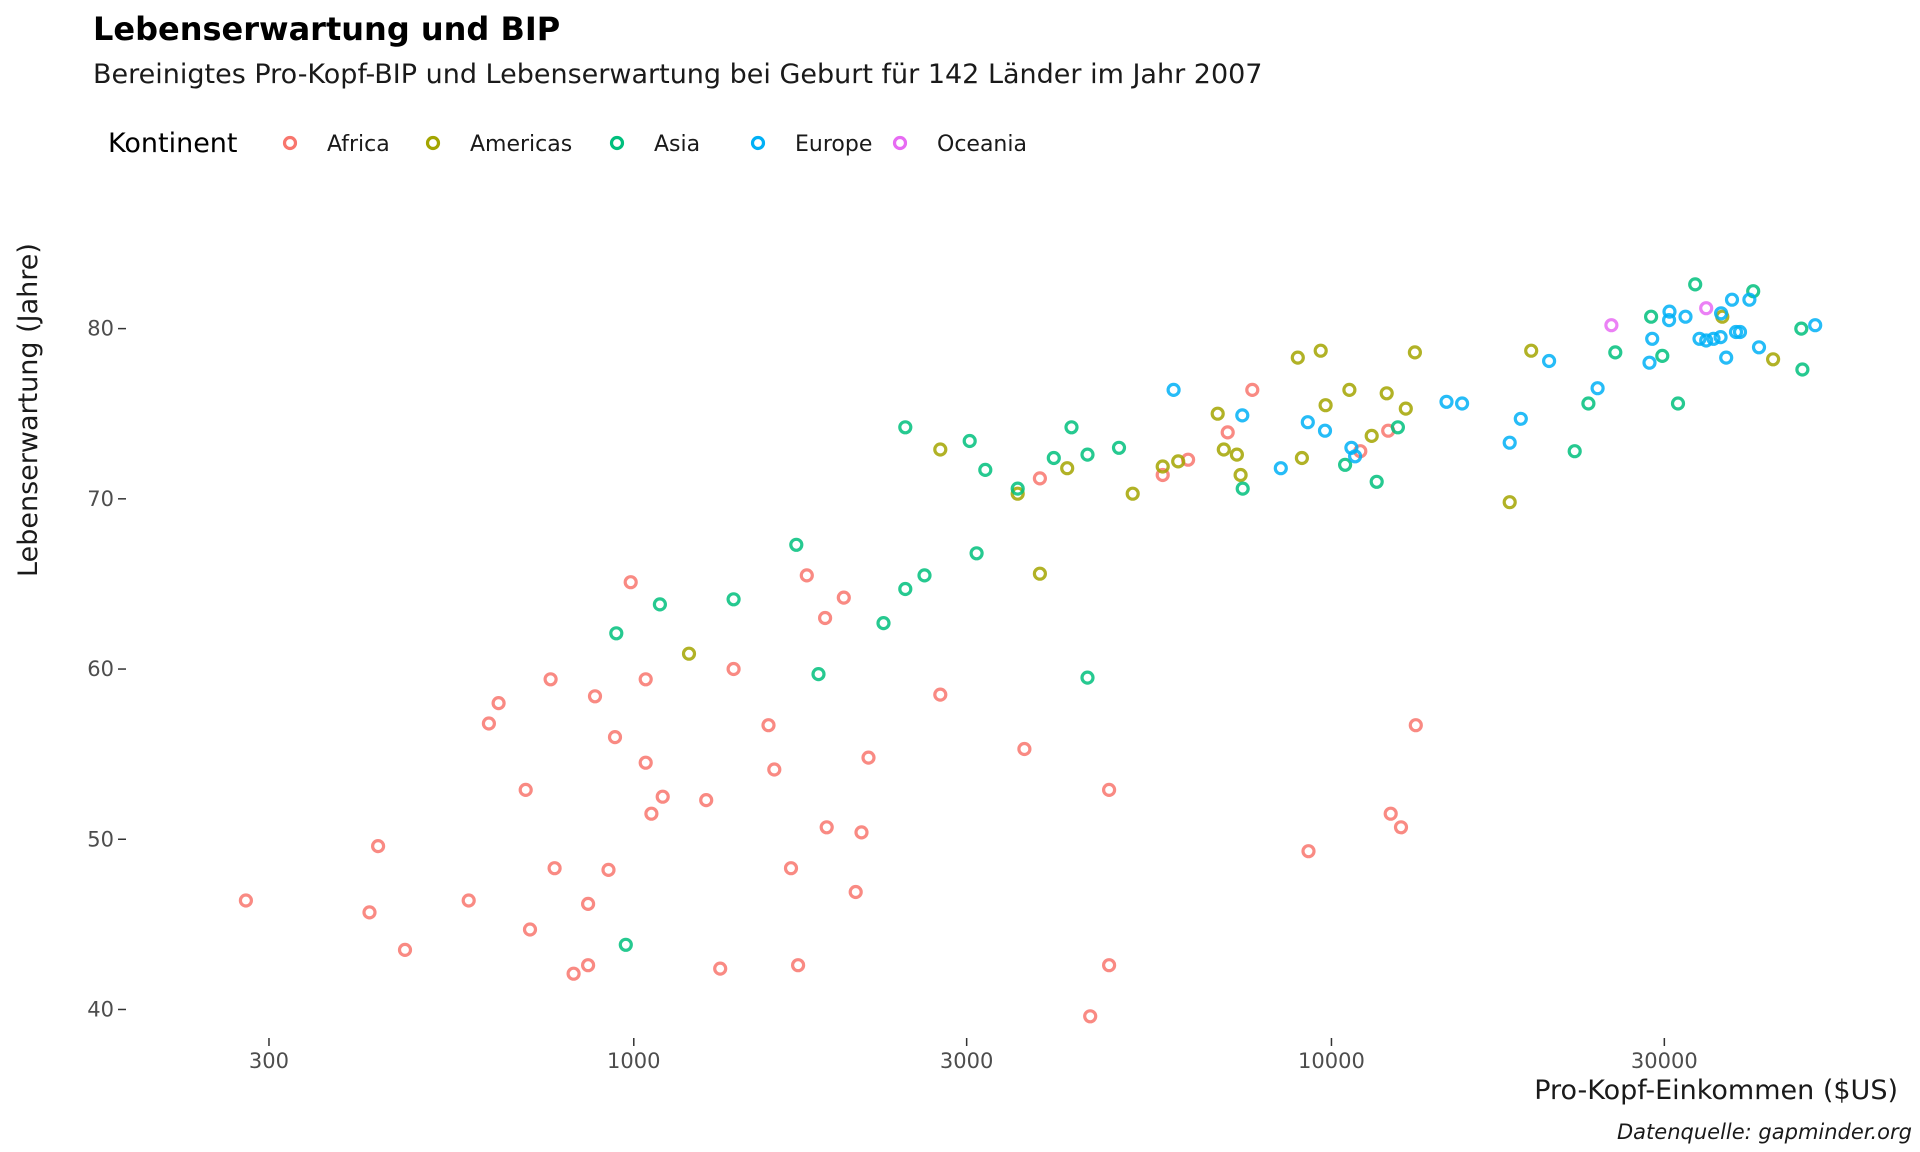 This screenshot has height=1152, width=1920. I want to click on x-tick-label: 300, so click(269, 1061).